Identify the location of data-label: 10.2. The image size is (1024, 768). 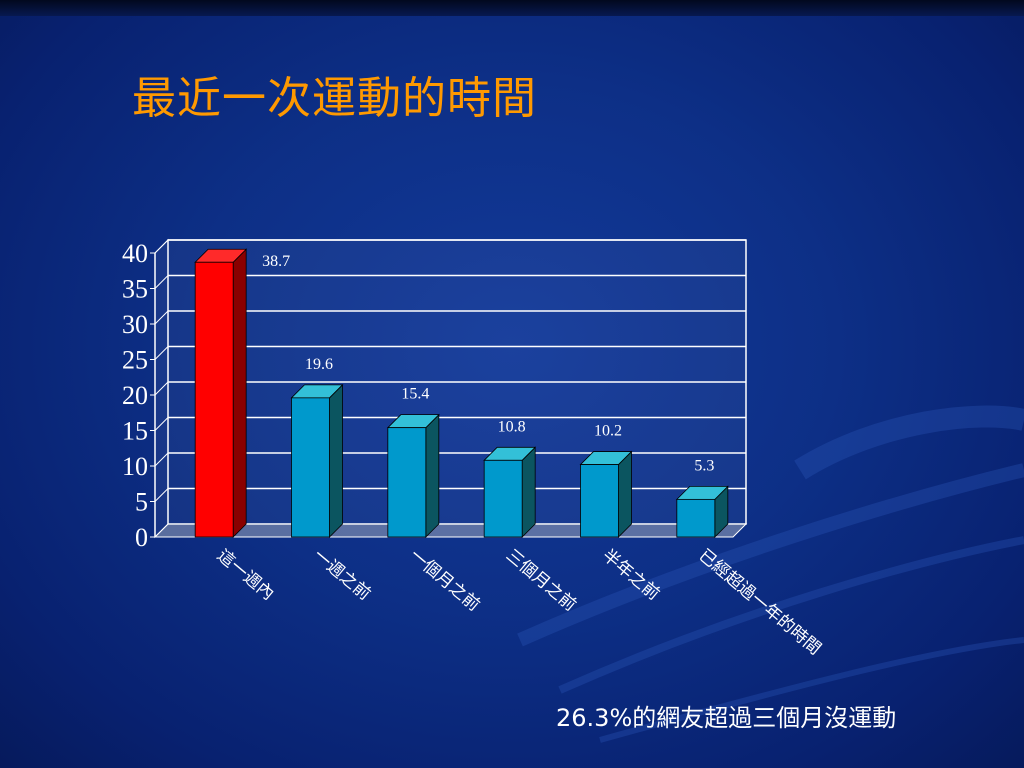
(608, 431).